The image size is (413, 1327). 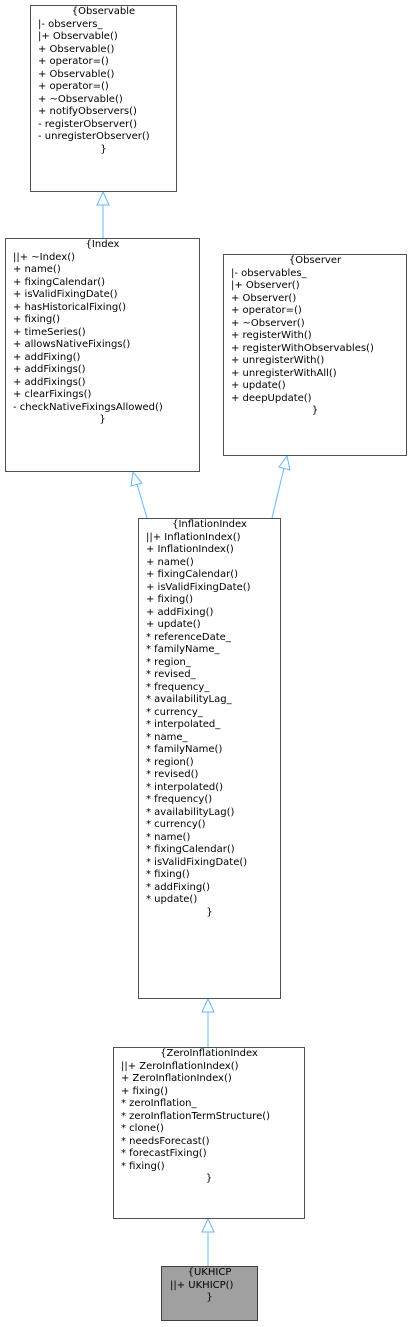 I want to click on member: + timeSeries(), so click(x=49, y=332).